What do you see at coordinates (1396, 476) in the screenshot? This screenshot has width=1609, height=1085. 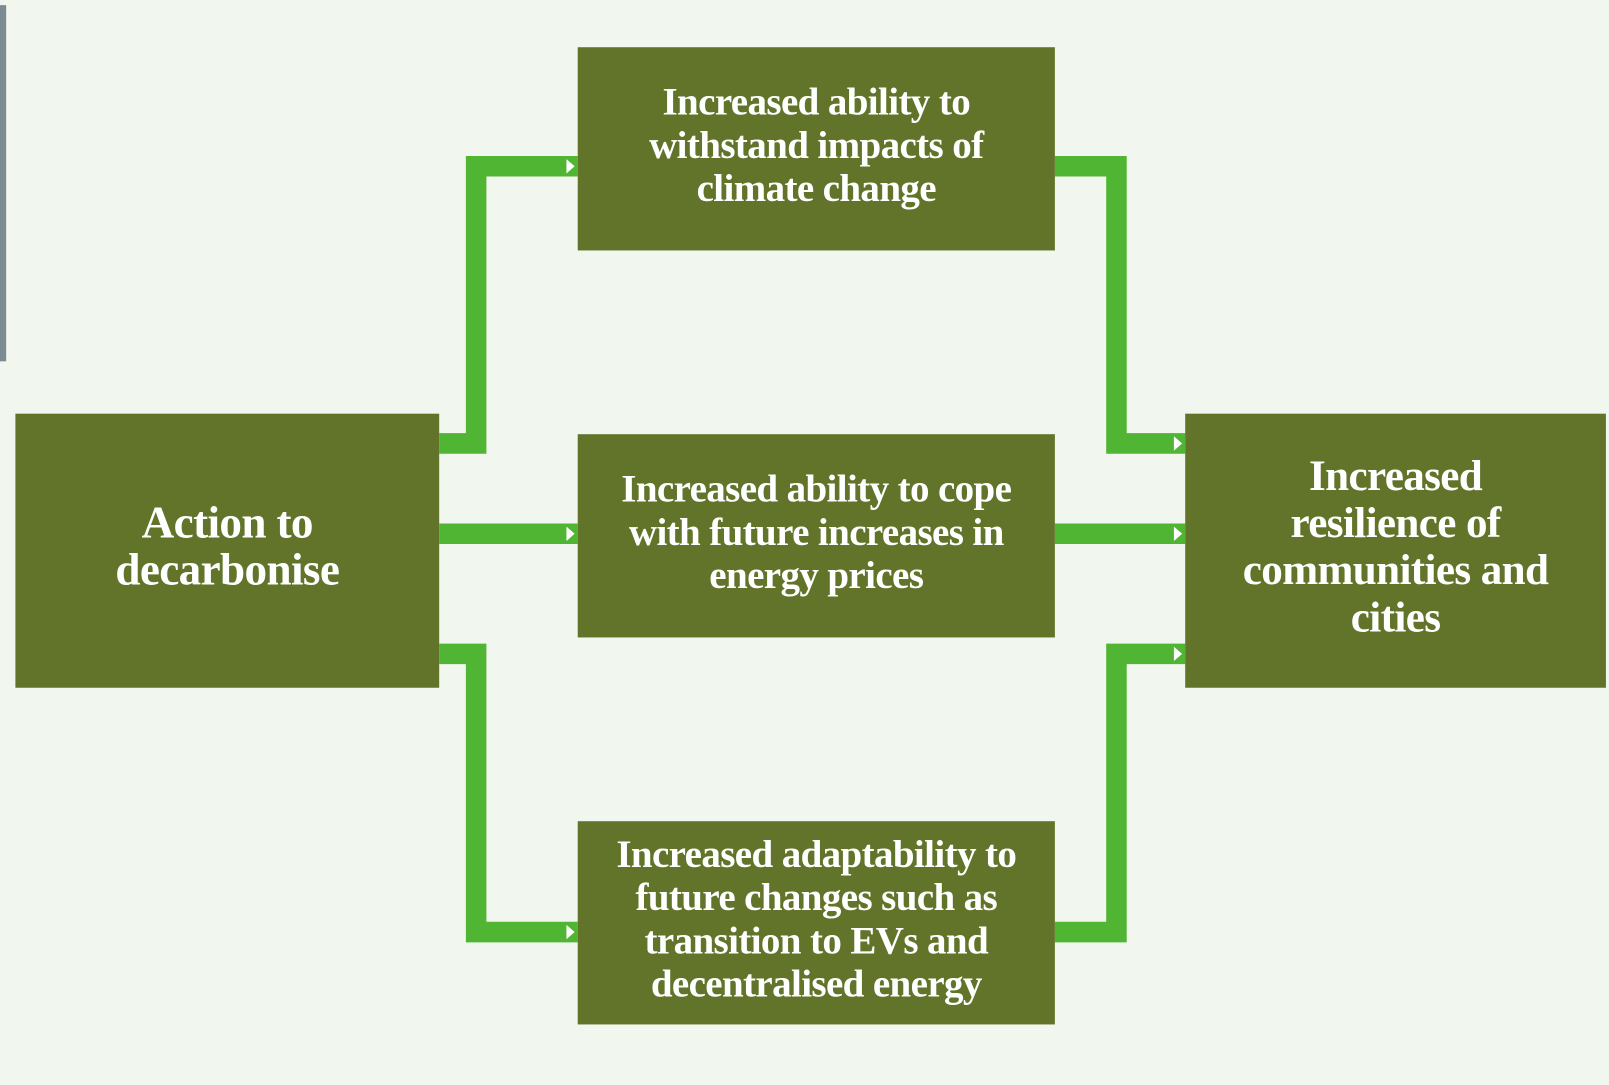 I see `node-label: Increased` at bounding box center [1396, 476].